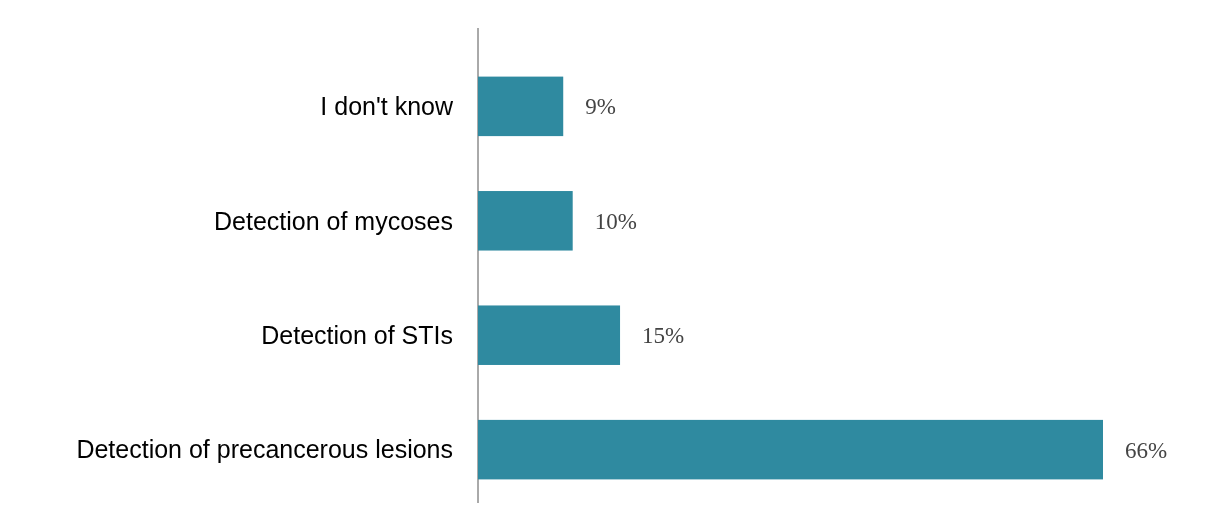 The image size is (1208, 518). What do you see at coordinates (387, 106) in the screenshot?
I see `y-tick-label: I don't know` at bounding box center [387, 106].